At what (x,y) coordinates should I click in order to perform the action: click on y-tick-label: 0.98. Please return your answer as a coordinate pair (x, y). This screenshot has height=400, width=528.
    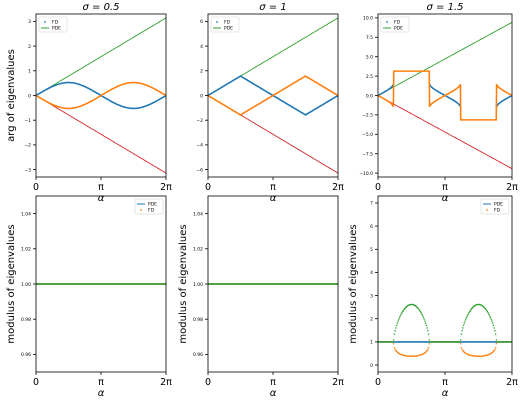
    Looking at the image, I should click on (198, 320).